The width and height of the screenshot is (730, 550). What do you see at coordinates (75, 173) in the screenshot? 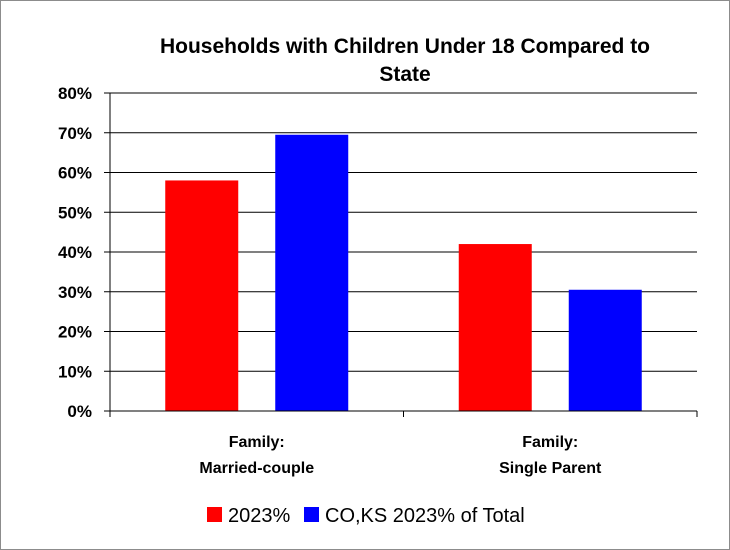
I see `y-tick-label-6: 60%` at bounding box center [75, 173].